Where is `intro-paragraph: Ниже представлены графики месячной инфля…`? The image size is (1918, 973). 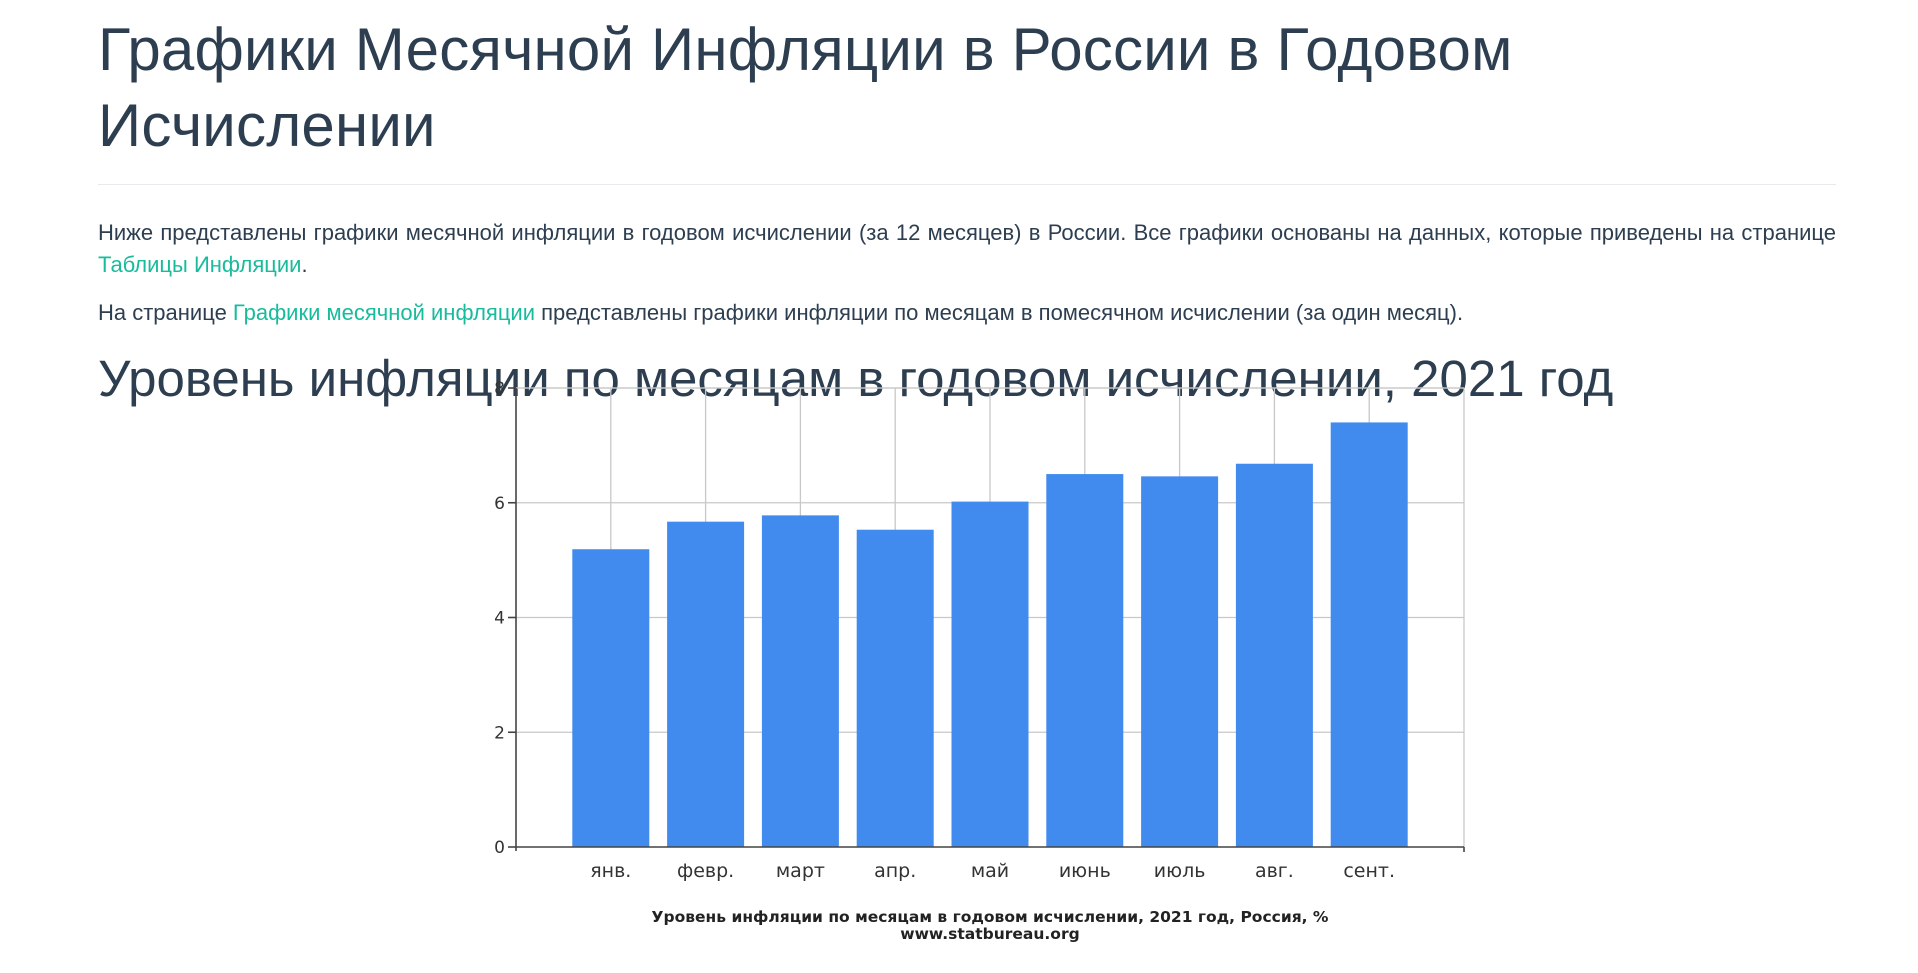
intro-paragraph: Ниже представлены графики месячной инфля… is located at coordinates (967, 249).